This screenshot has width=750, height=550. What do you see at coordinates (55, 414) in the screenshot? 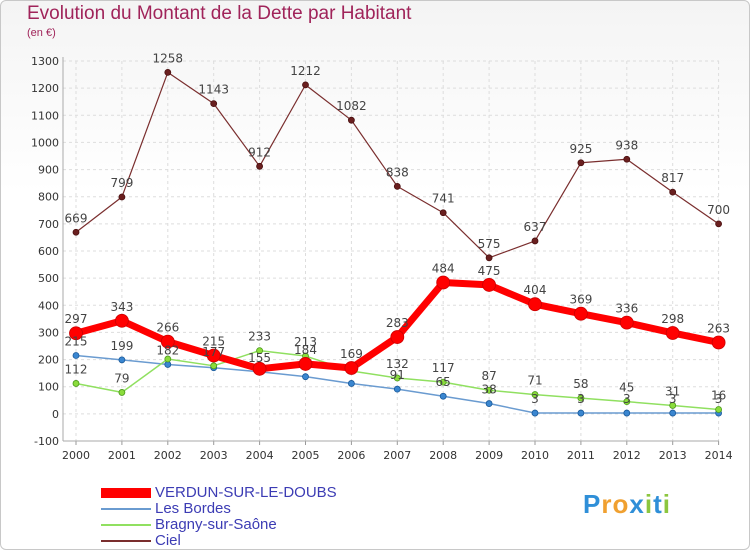
I see `y-tick-label: 0` at bounding box center [55, 414].